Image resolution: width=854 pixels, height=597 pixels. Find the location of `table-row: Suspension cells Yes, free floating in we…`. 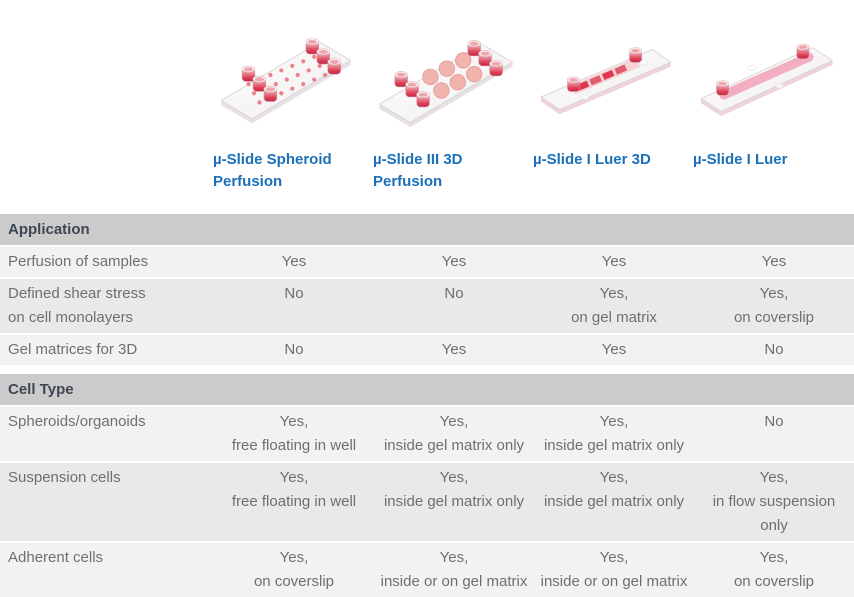

table-row: Suspension cells Yes, free floating in we… is located at coordinates (427, 502).